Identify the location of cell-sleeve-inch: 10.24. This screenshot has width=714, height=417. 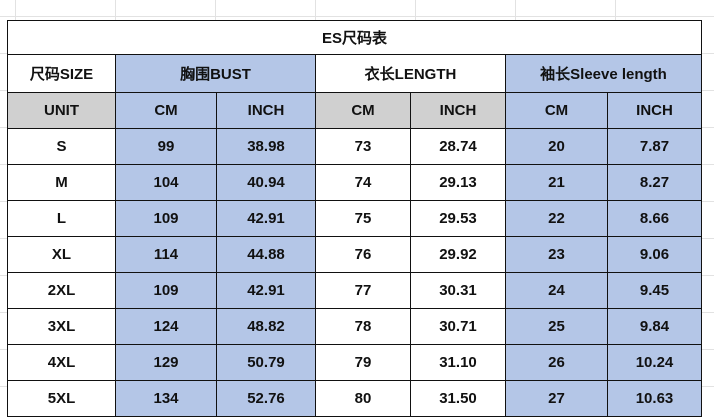
(654, 362).